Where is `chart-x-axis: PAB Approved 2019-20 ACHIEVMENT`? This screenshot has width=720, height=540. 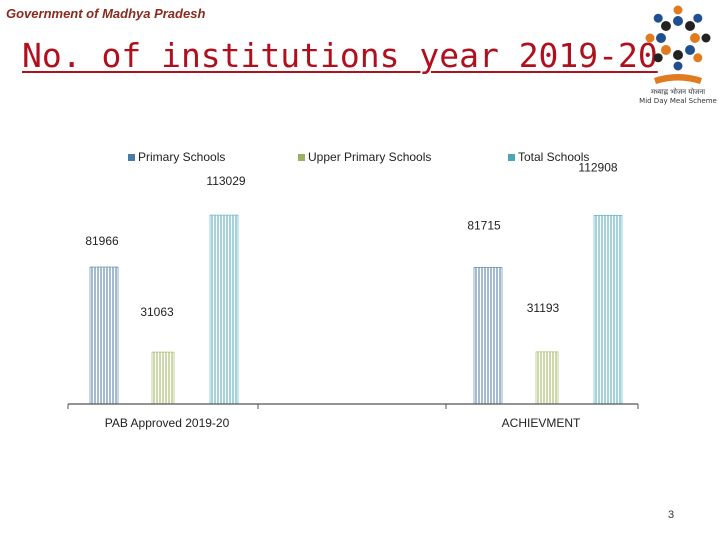 chart-x-axis: PAB Approved 2019-20 ACHIEVMENT is located at coordinates (353, 416).